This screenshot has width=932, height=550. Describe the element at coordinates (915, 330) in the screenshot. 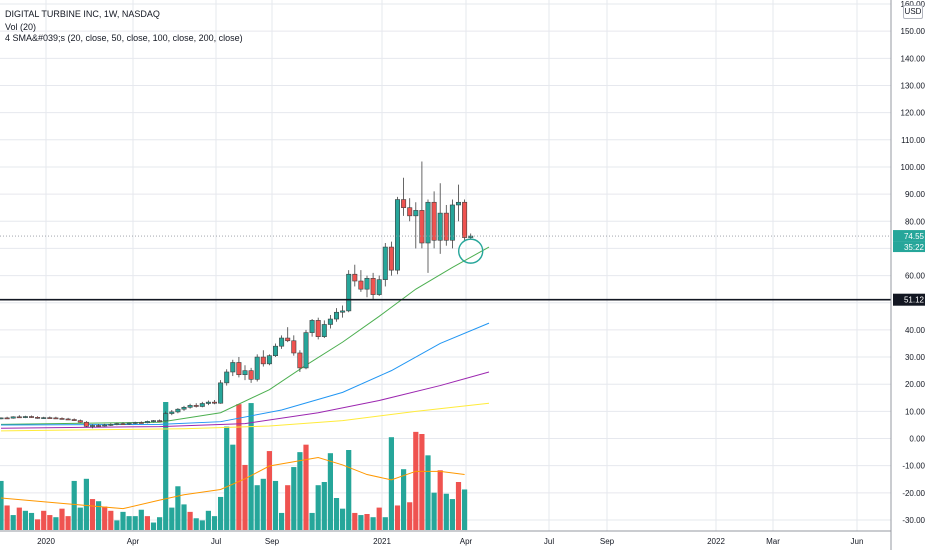

I see `price-tick-label: 40.00` at that location.